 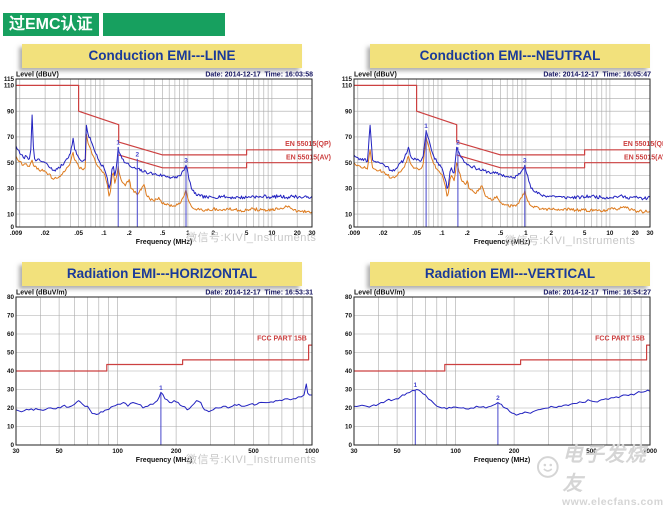 I want to click on header-green-bar, so click(x=163, y=24).